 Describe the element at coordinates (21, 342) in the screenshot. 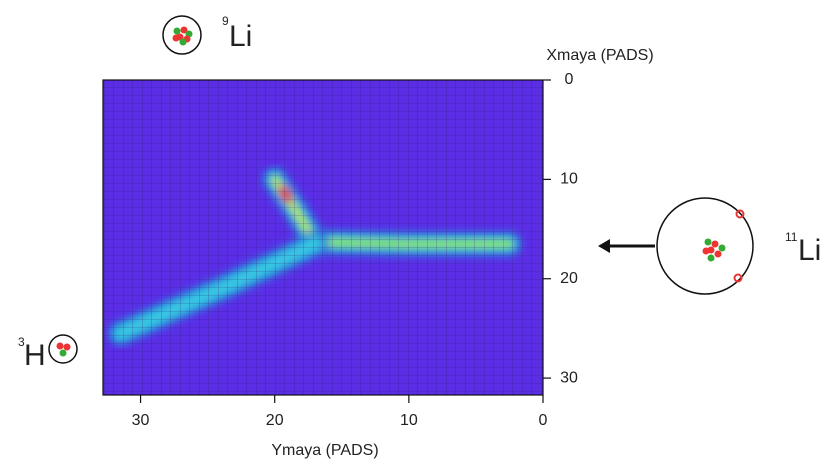

I see `ion-mass: 3` at that location.